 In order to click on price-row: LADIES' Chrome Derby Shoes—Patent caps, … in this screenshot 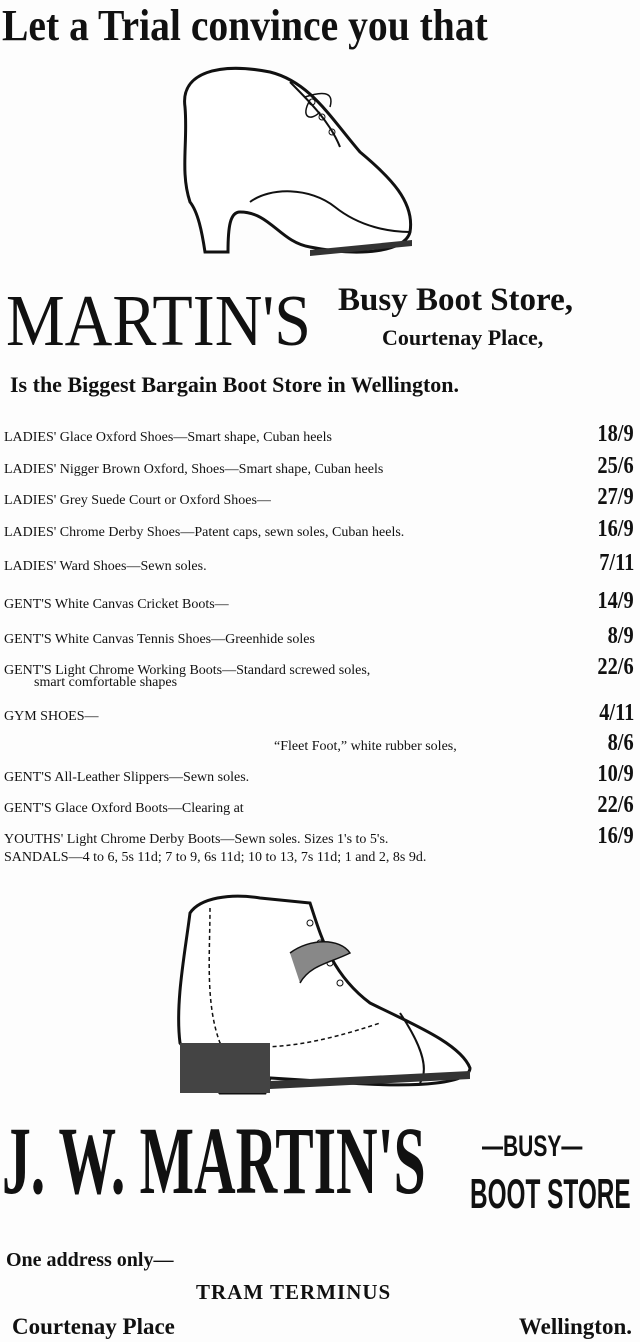, I will do `click(319, 528)`.